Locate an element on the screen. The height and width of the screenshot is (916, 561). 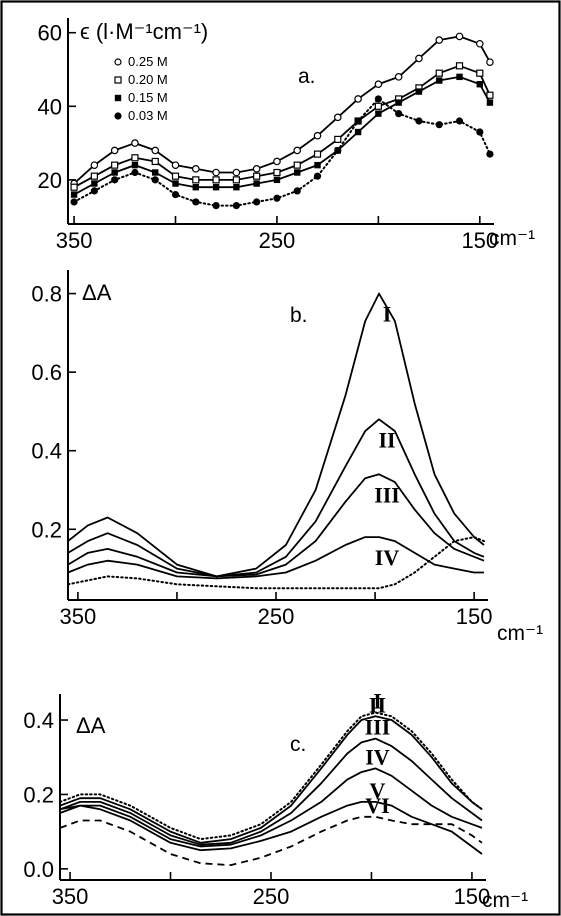
legend-entry: 0.20 M is located at coordinates (148, 79).